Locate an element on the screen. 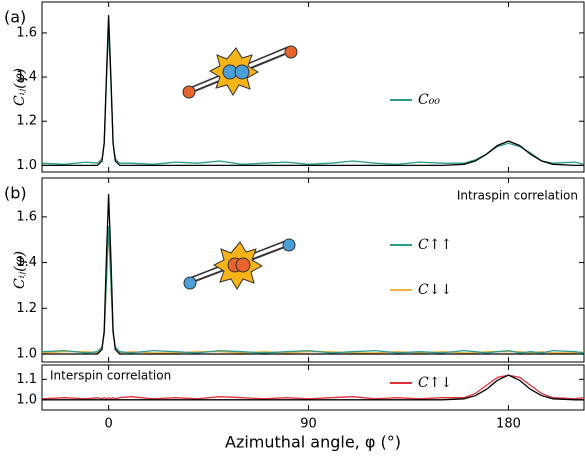  x-tick-label: 180 is located at coordinates (508, 424).